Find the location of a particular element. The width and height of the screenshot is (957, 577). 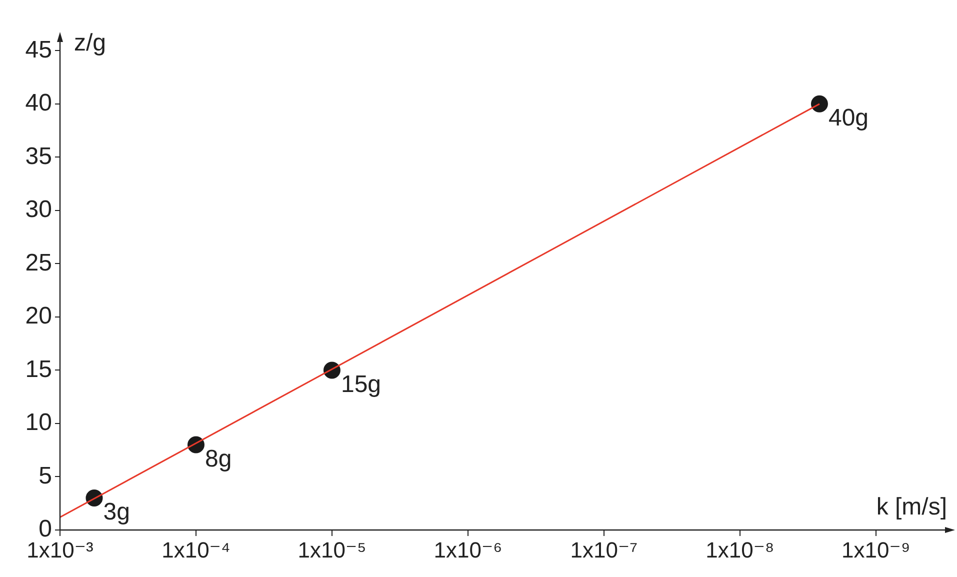

y-tick-label: 45 is located at coordinates (38, 50).